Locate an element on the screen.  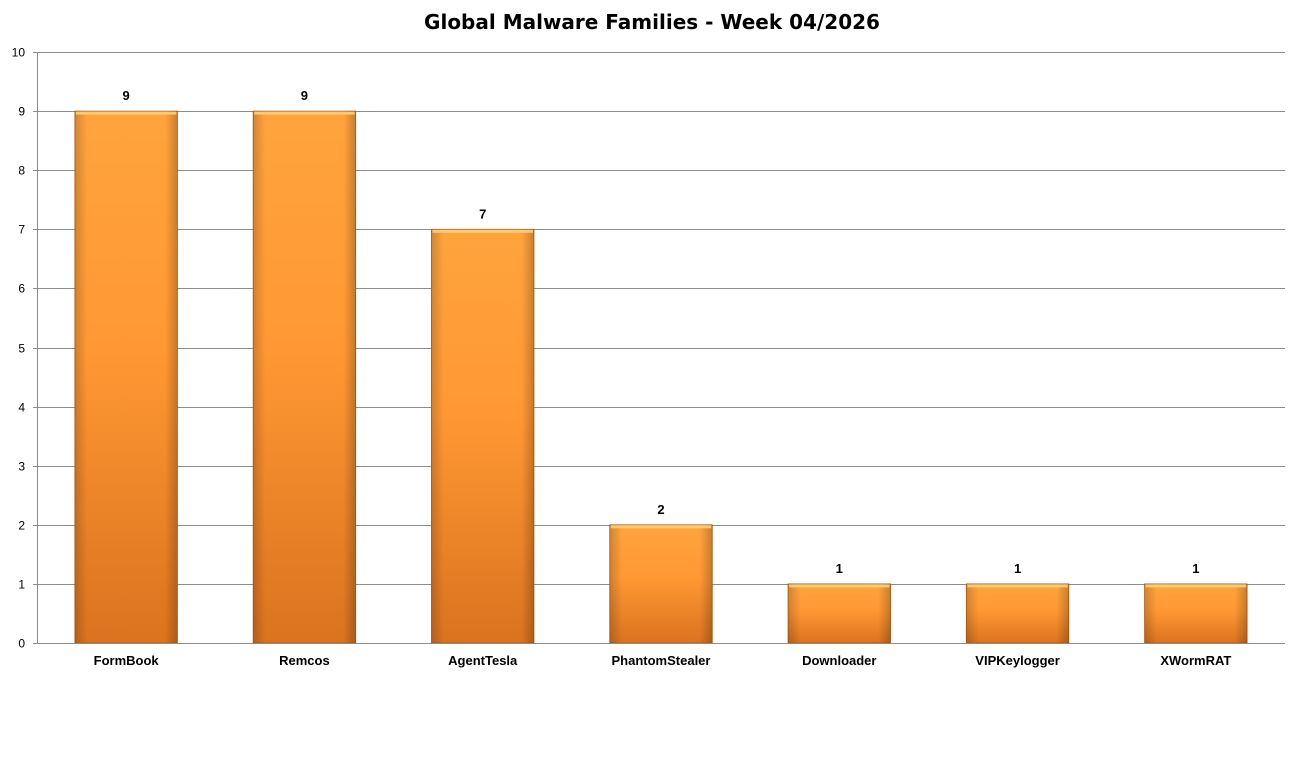
bar-phantomstealer is located at coordinates (661, 584).